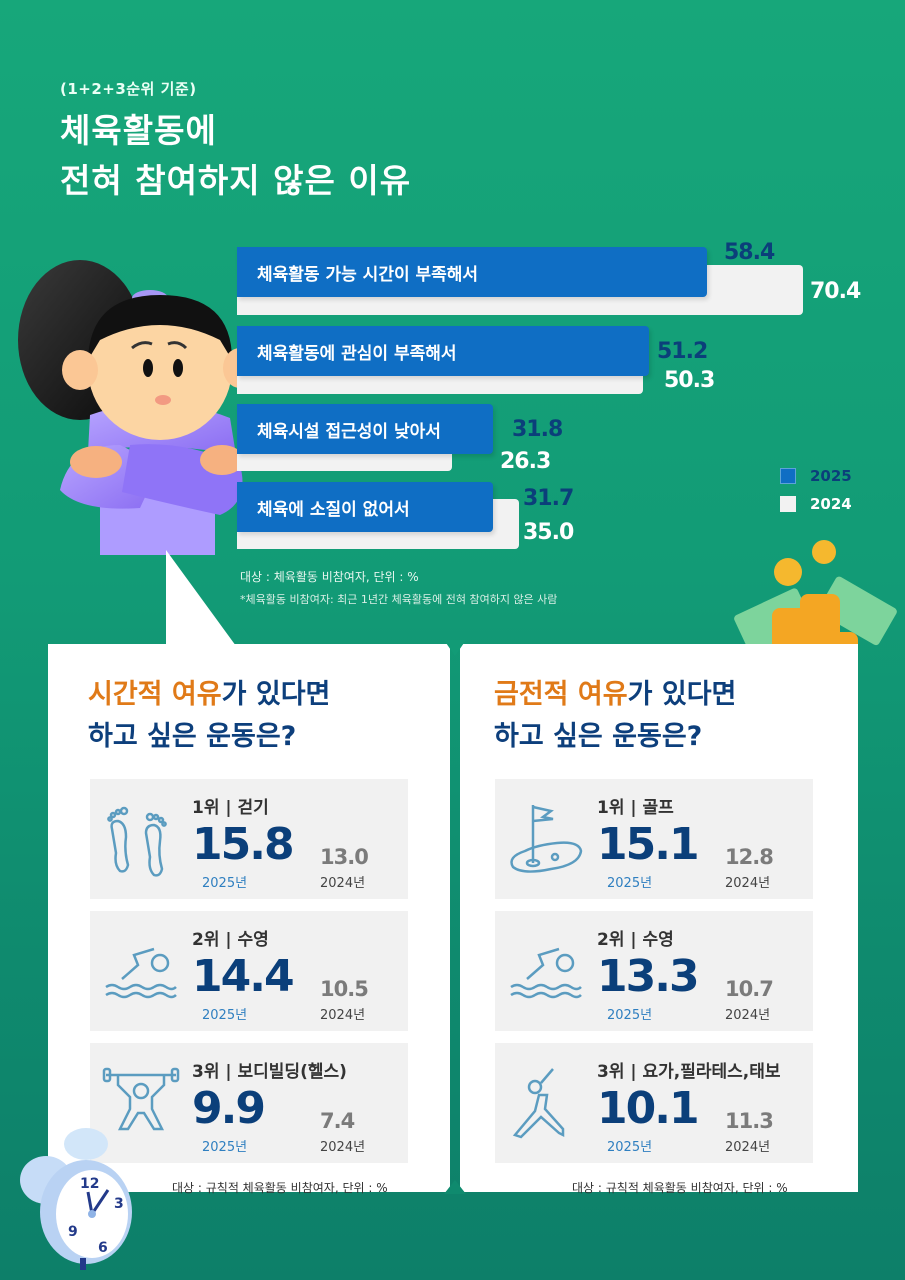 The width and height of the screenshot is (905, 1280). I want to click on card-value-2024: 12.8, so click(749, 857).